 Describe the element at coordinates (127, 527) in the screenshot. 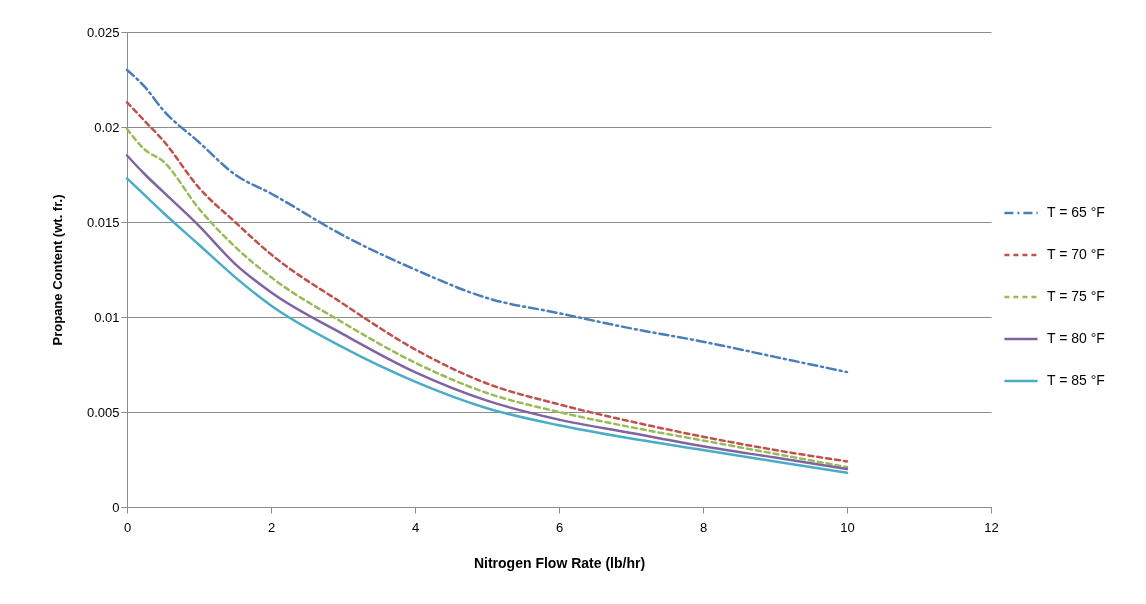

I see `x-tick-label: 0` at that location.